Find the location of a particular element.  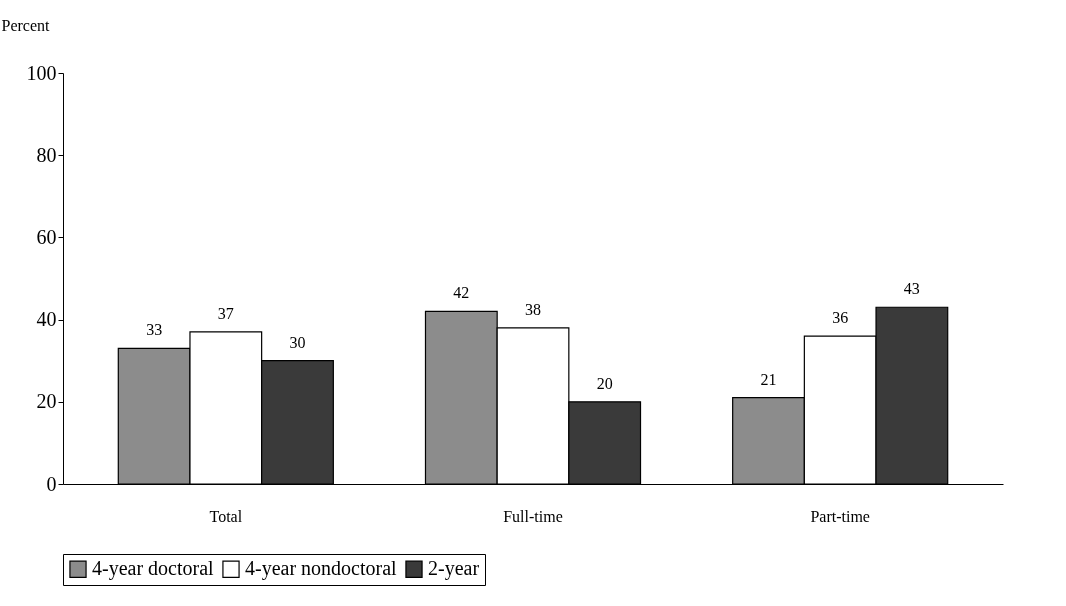

legend-label: 4-year nondoctoral is located at coordinates (321, 569).